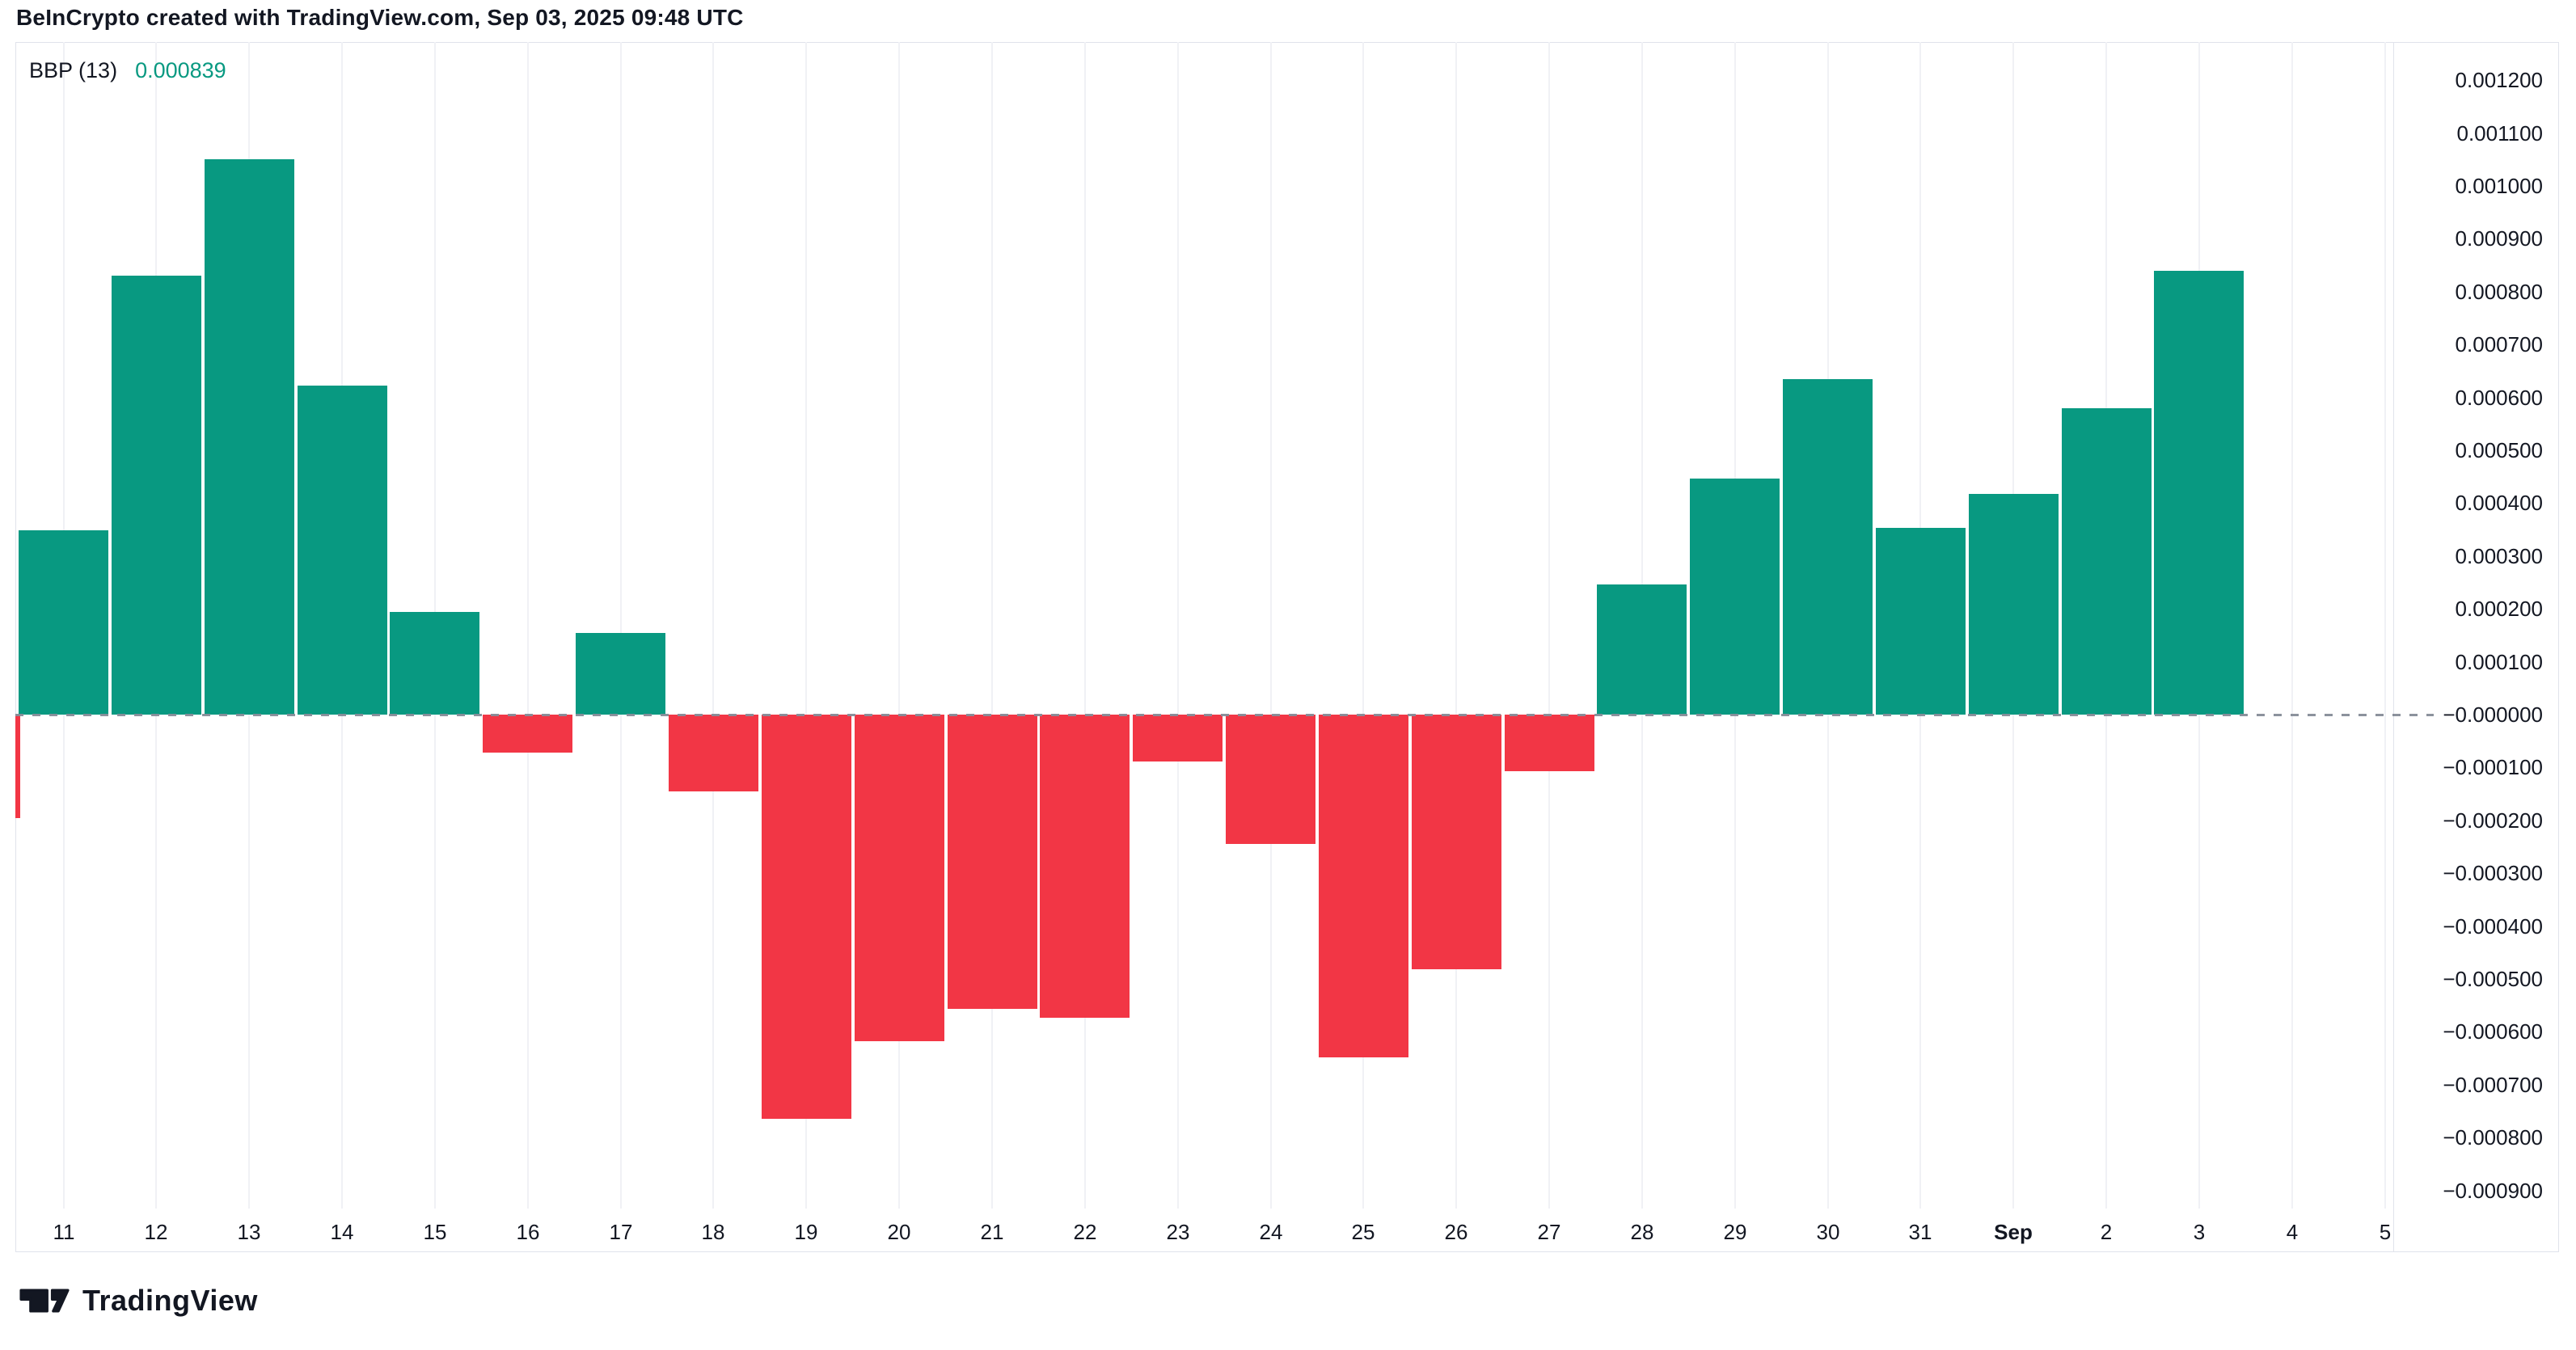  Describe the element at coordinates (2499, 238) in the screenshot. I see `price-label-0.000900: 0.000900` at that location.